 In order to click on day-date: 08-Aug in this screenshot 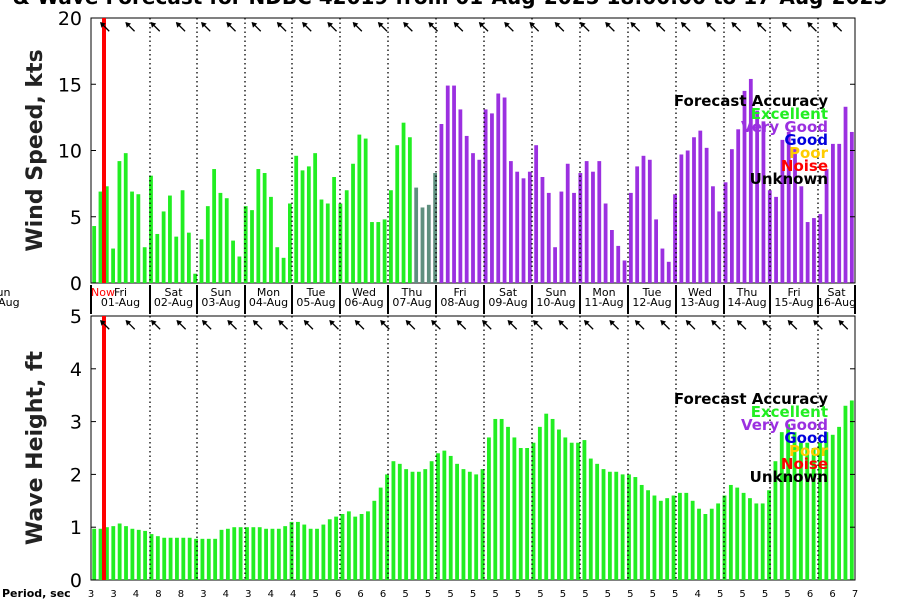, I will do `click(459, 302)`.